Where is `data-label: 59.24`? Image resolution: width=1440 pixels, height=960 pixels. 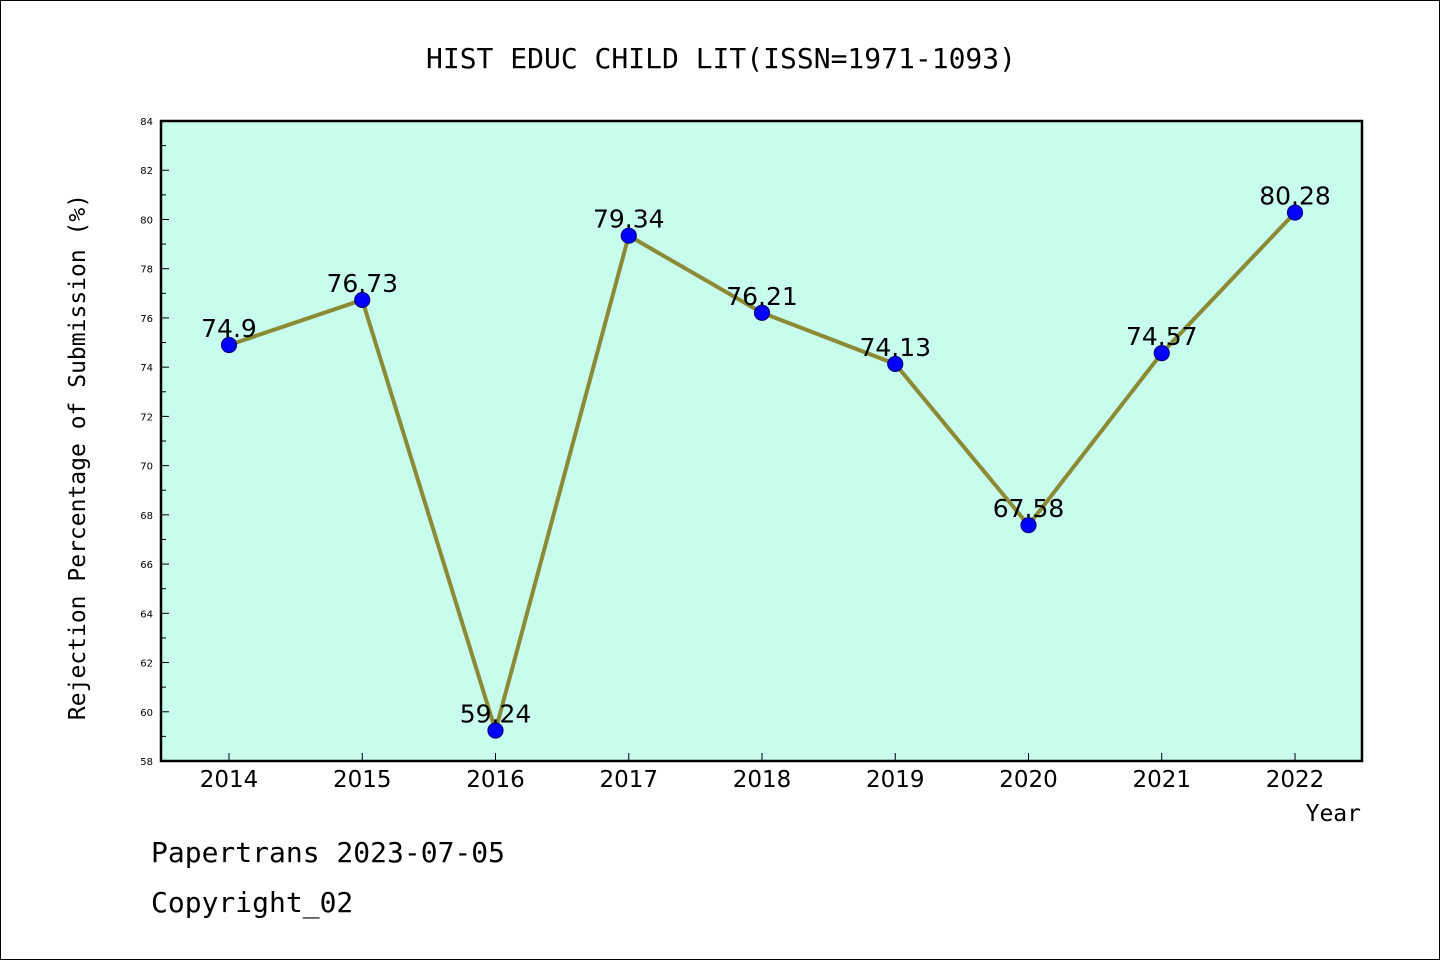
data-label: 59.24 is located at coordinates (496, 713).